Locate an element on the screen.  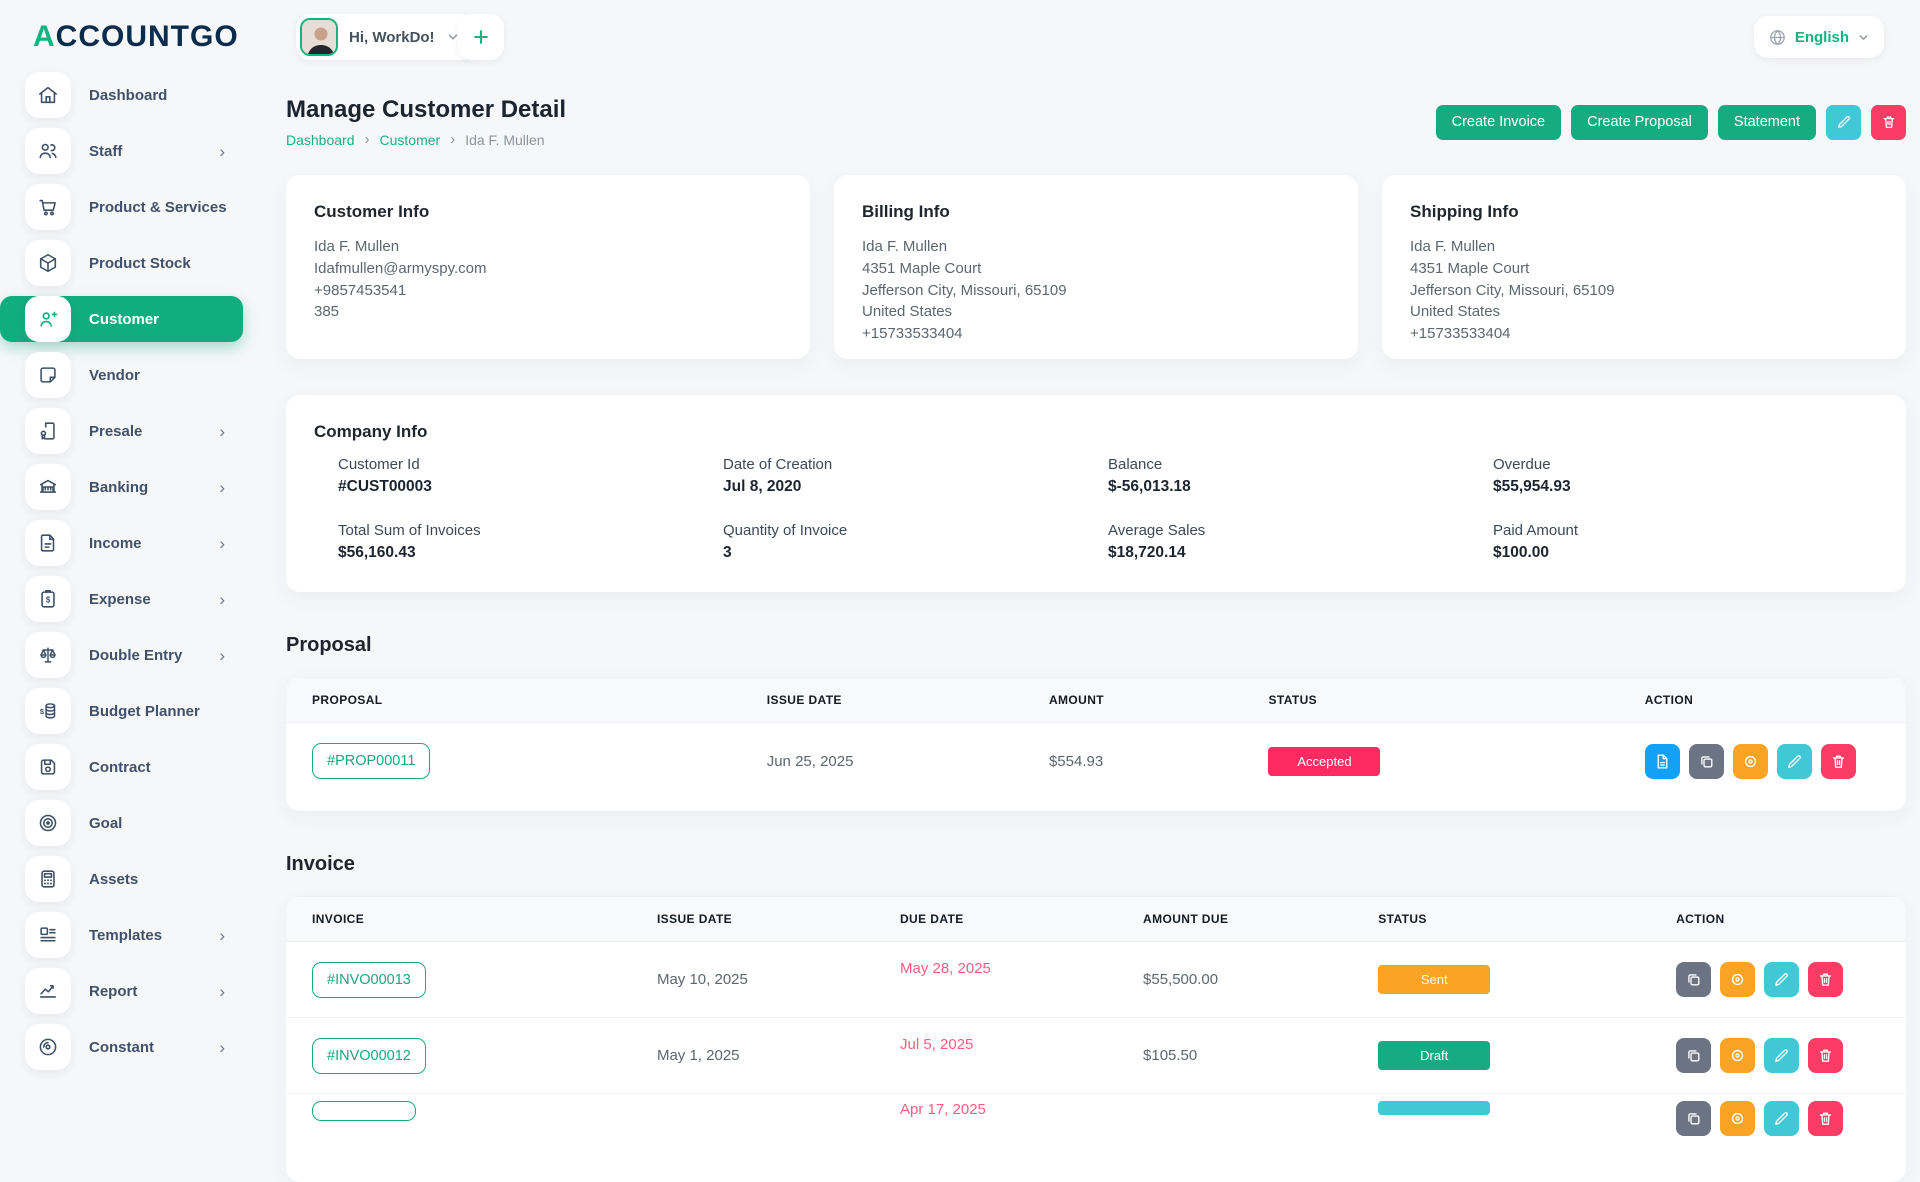
sidebar-item-vendor: Vendor is located at coordinates (121, 375).